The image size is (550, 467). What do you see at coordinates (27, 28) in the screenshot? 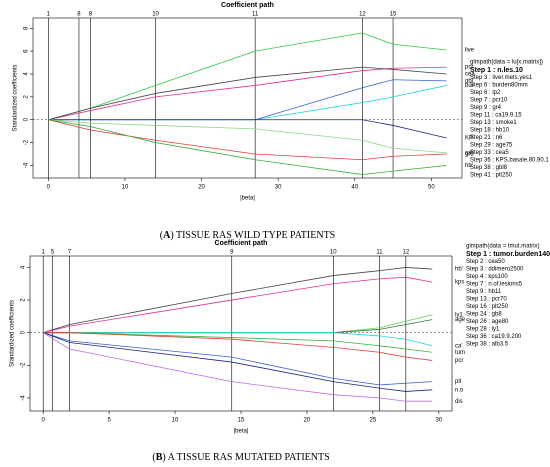
I see `y-tick-label: 8` at bounding box center [27, 28].